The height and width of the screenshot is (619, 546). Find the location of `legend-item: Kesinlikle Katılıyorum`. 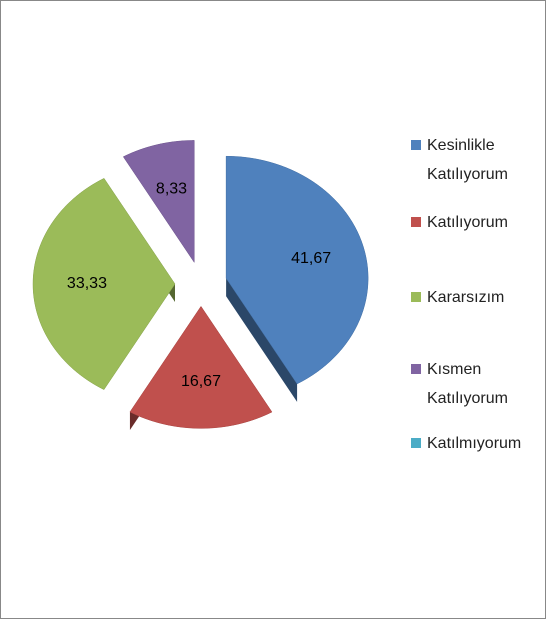

legend-item: Kesinlikle Katılıyorum is located at coordinates (476, 160).